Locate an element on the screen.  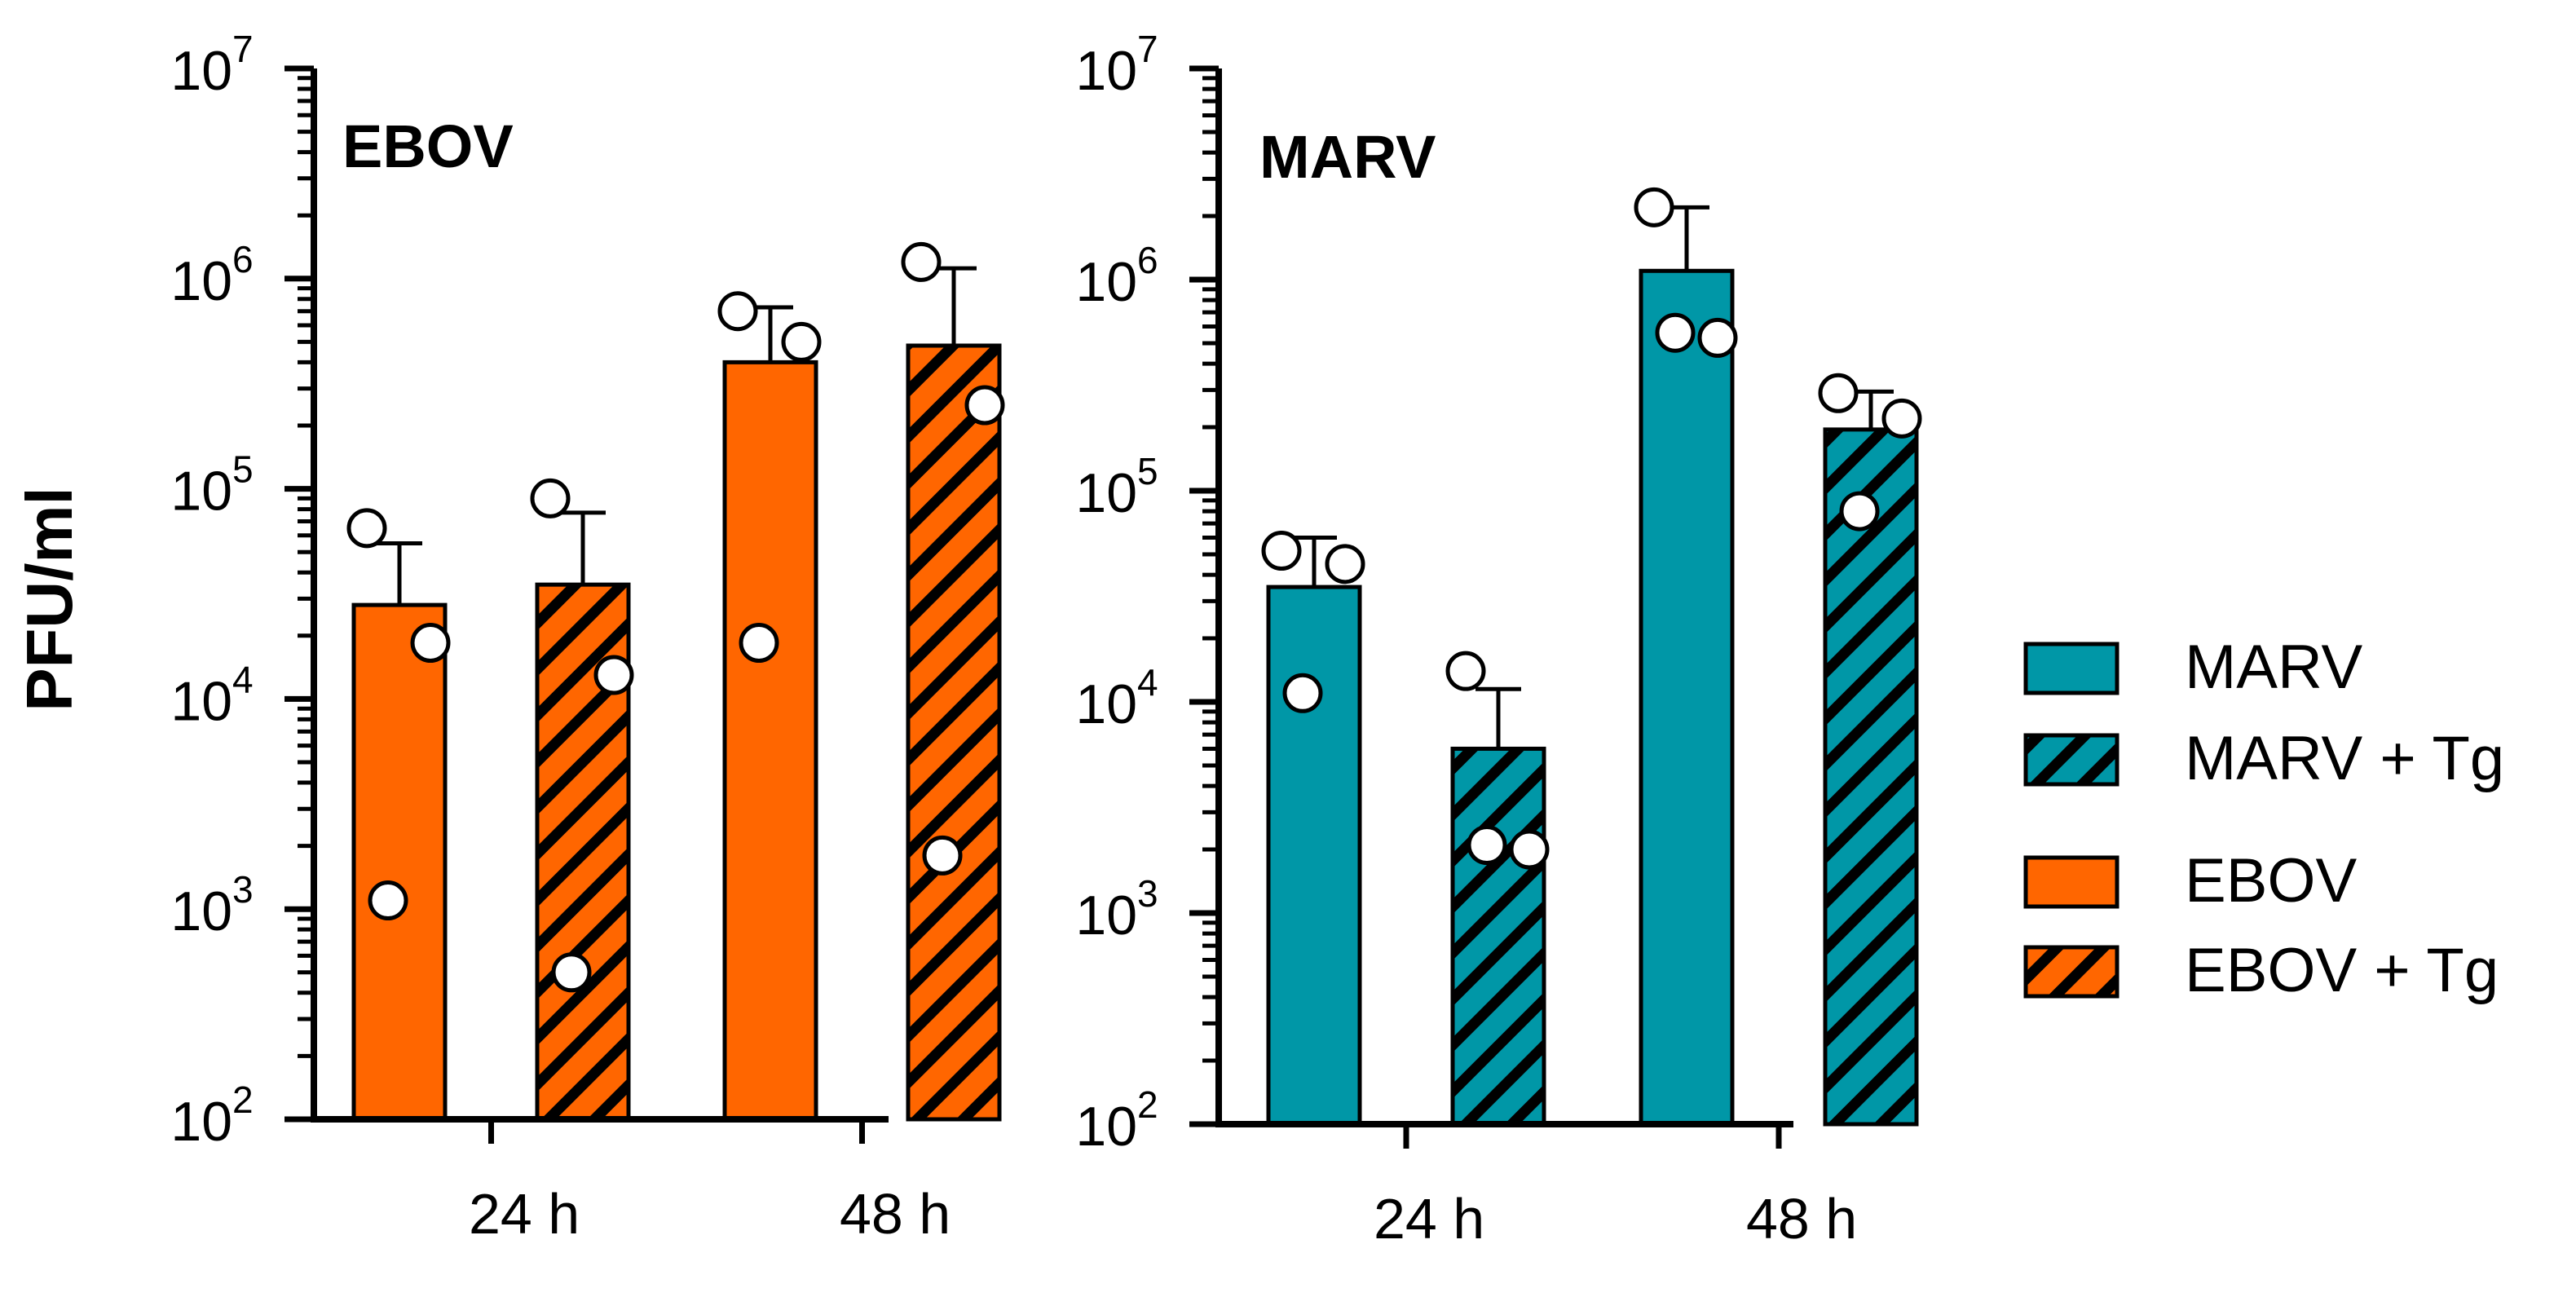
legend: MARV MARV + Tg EBOV EBOV + Tg is located at coordinates (2263, 819).